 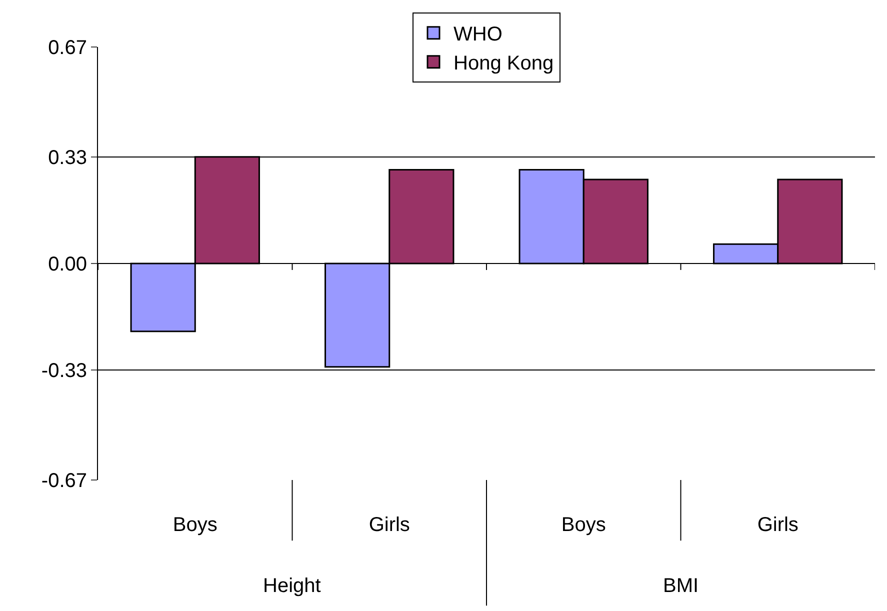 I want to click on y-tick-label: 0.33, so click(x=67, y=157).